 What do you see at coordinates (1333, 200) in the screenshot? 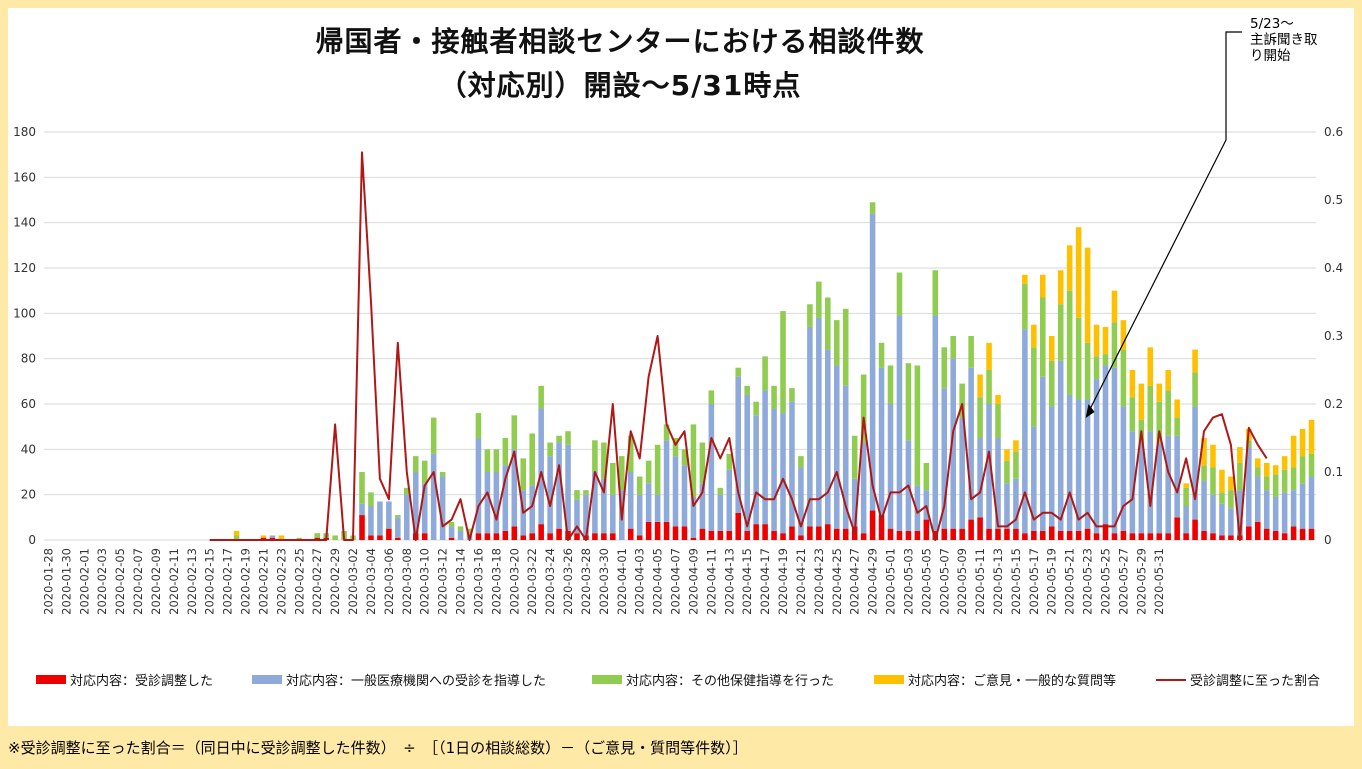
I see `y2-tick-label: 0.5` at bounding box center [1333, 200].